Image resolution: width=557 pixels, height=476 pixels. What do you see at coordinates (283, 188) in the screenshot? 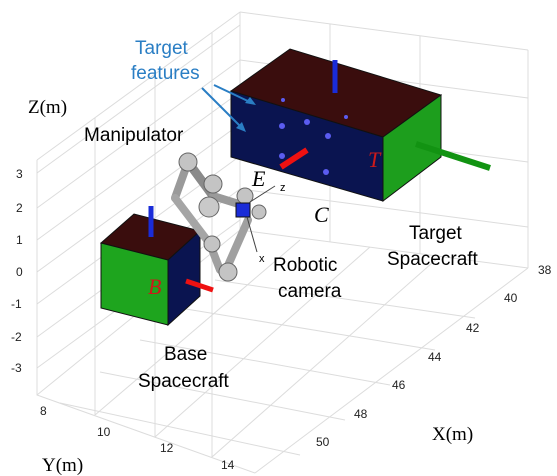
I see `camera-z-axis-label: z` at bounding box center [283, 188].